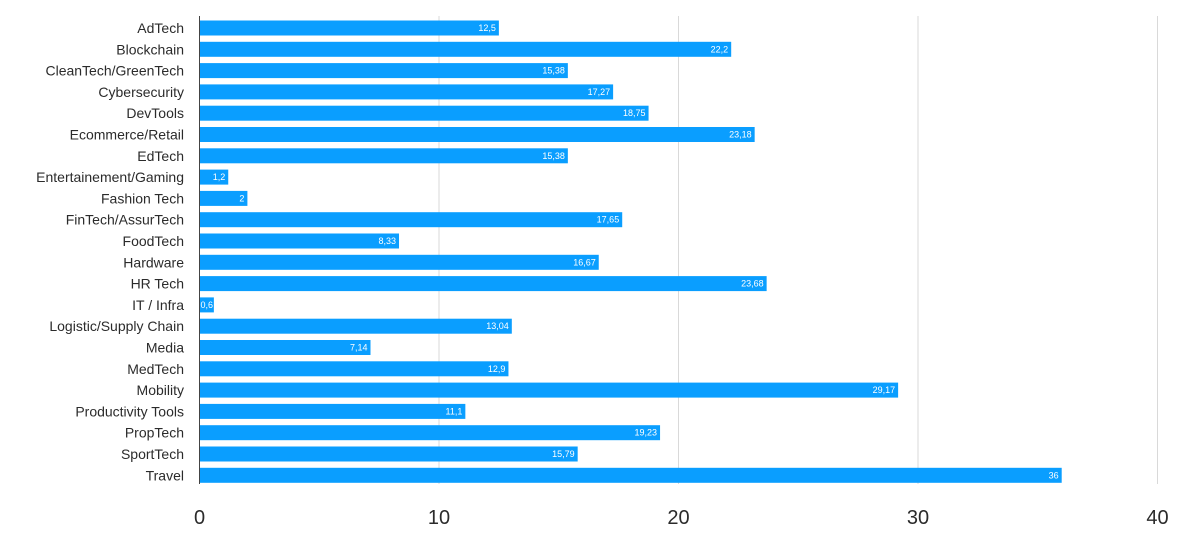 The width and height of the screenshot is (1184, 535). I want to click on bar-value-label: 18,75, so click(634, 113).